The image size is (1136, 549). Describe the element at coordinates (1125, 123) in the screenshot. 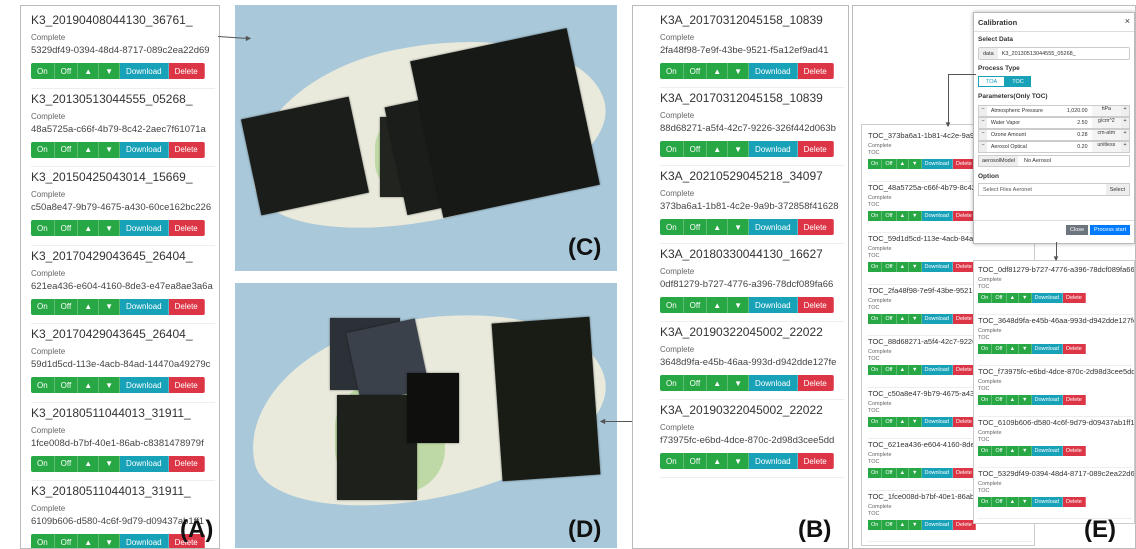

I see `increment-button: +` at that location.